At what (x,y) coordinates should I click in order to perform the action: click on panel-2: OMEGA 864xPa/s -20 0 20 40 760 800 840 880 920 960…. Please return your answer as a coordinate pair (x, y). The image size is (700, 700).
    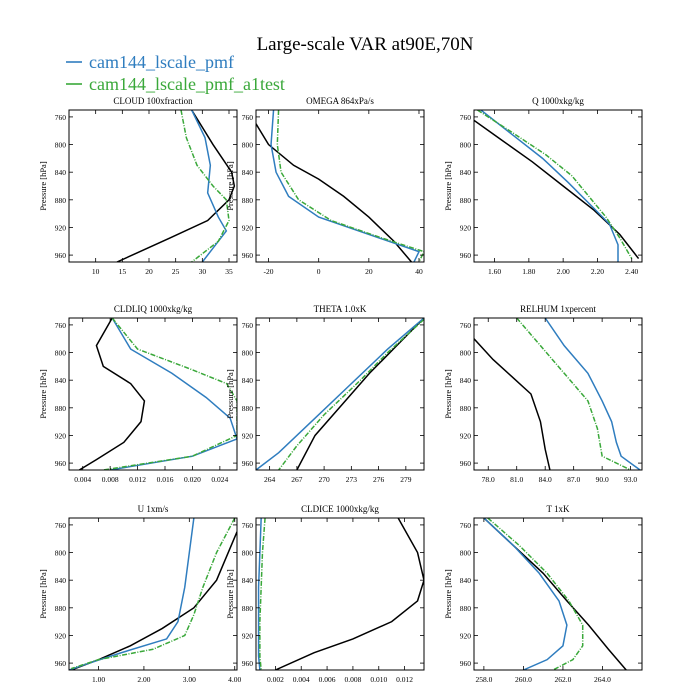
    Looking at the image, I should click on (325, 186).